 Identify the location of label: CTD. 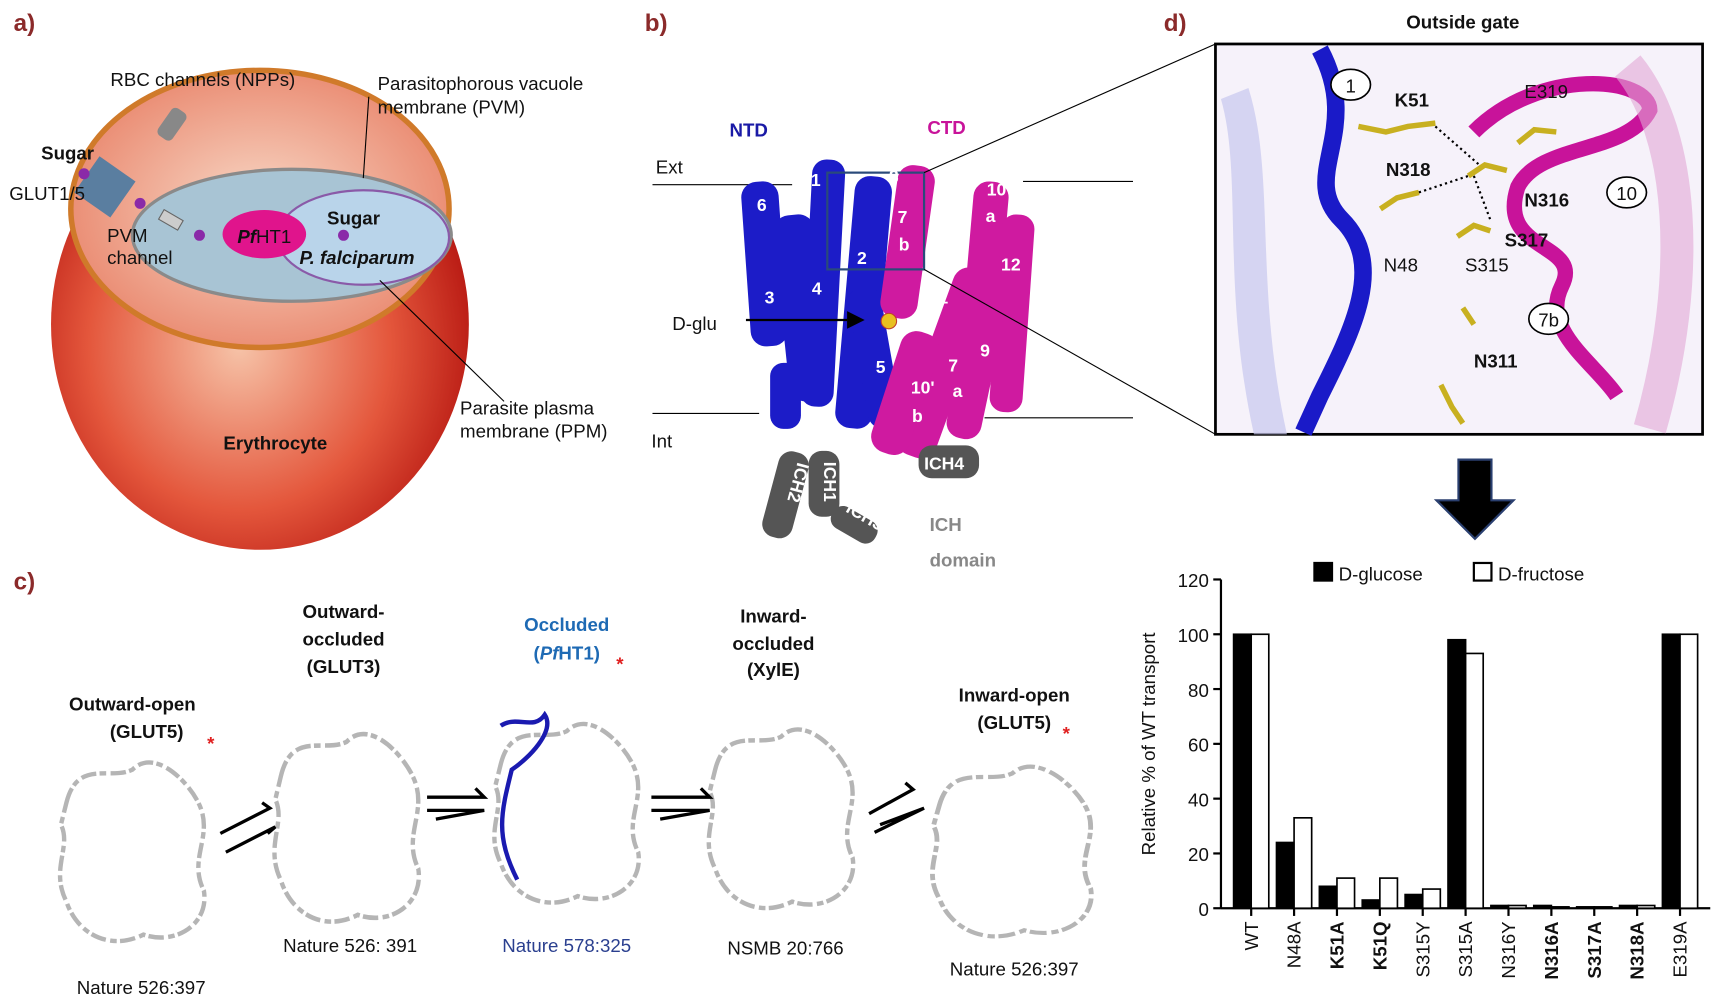
(946, 127).